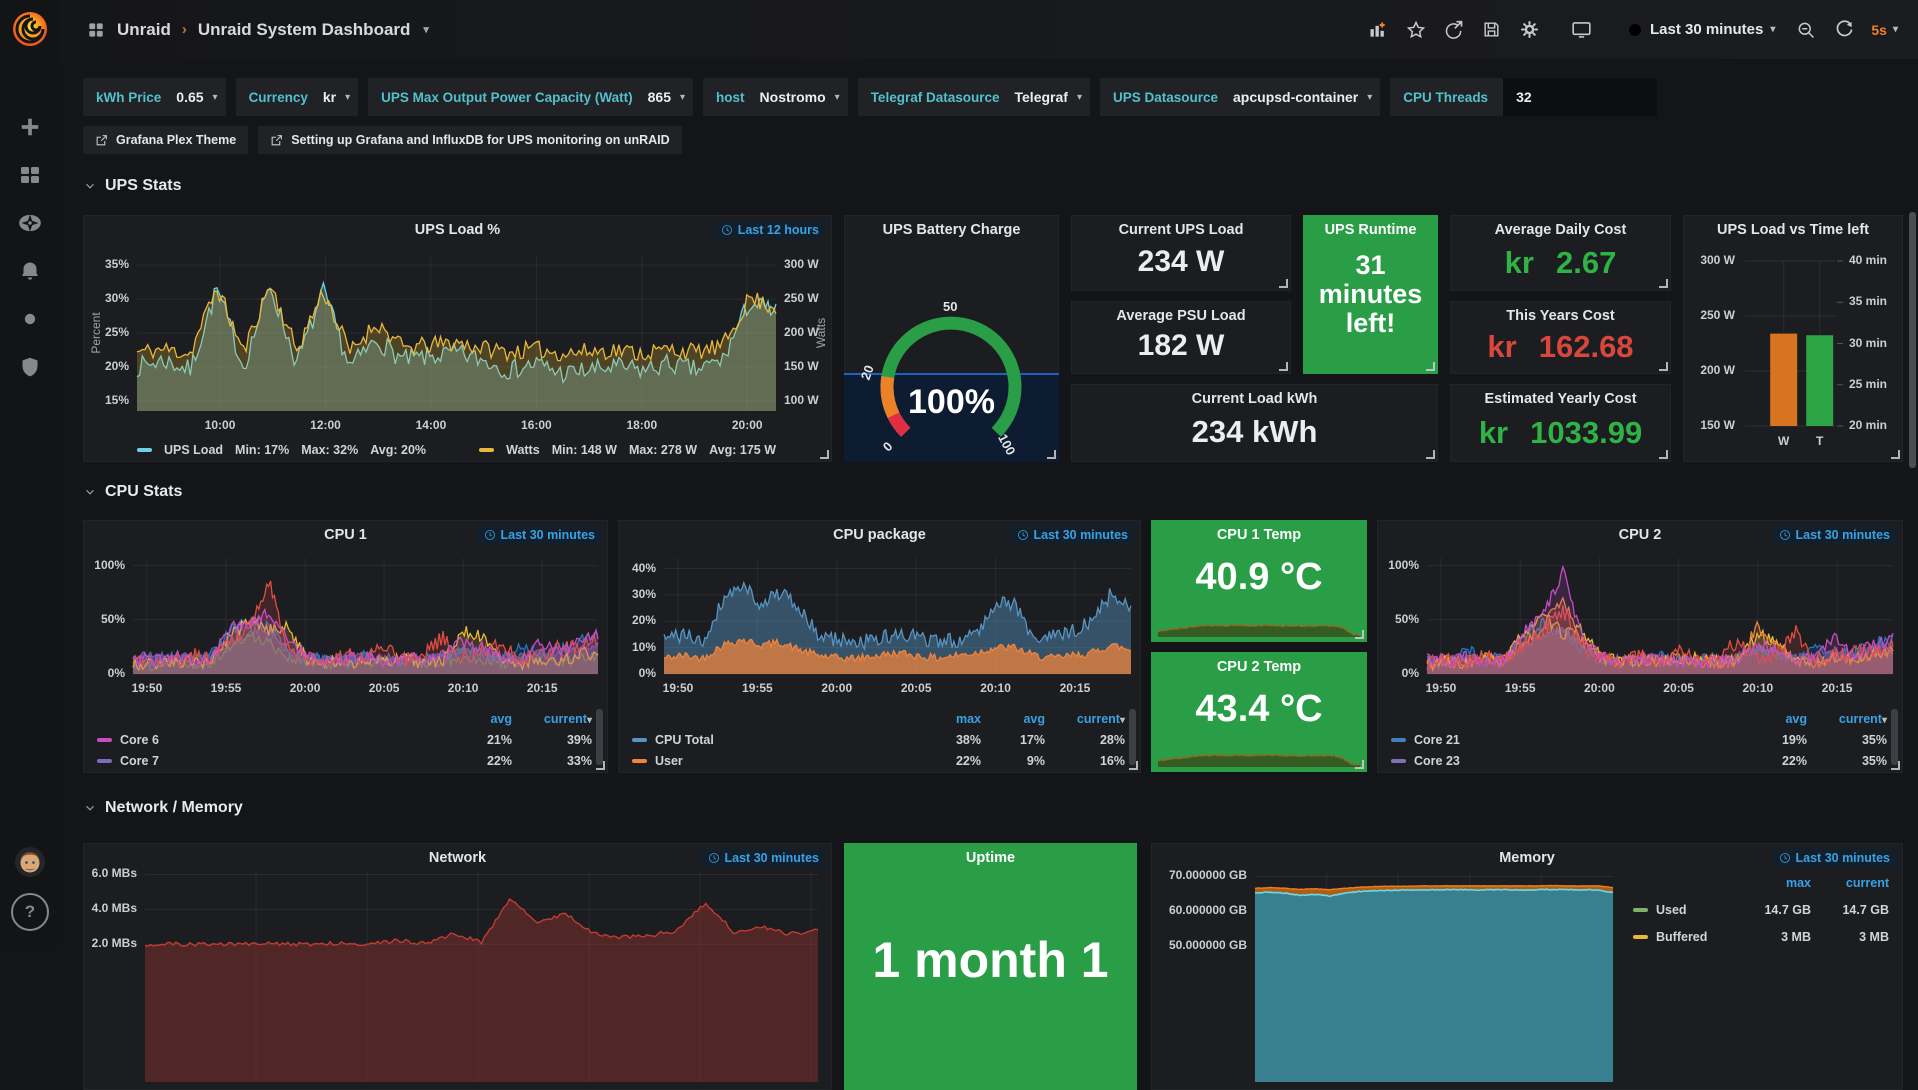 The height and width of the screenshot is (1090, 1918). What do you see at coordinates (30, 367) in the screenshot?
I see `server-admin-shield-icon` at bounding box center [30, 367].